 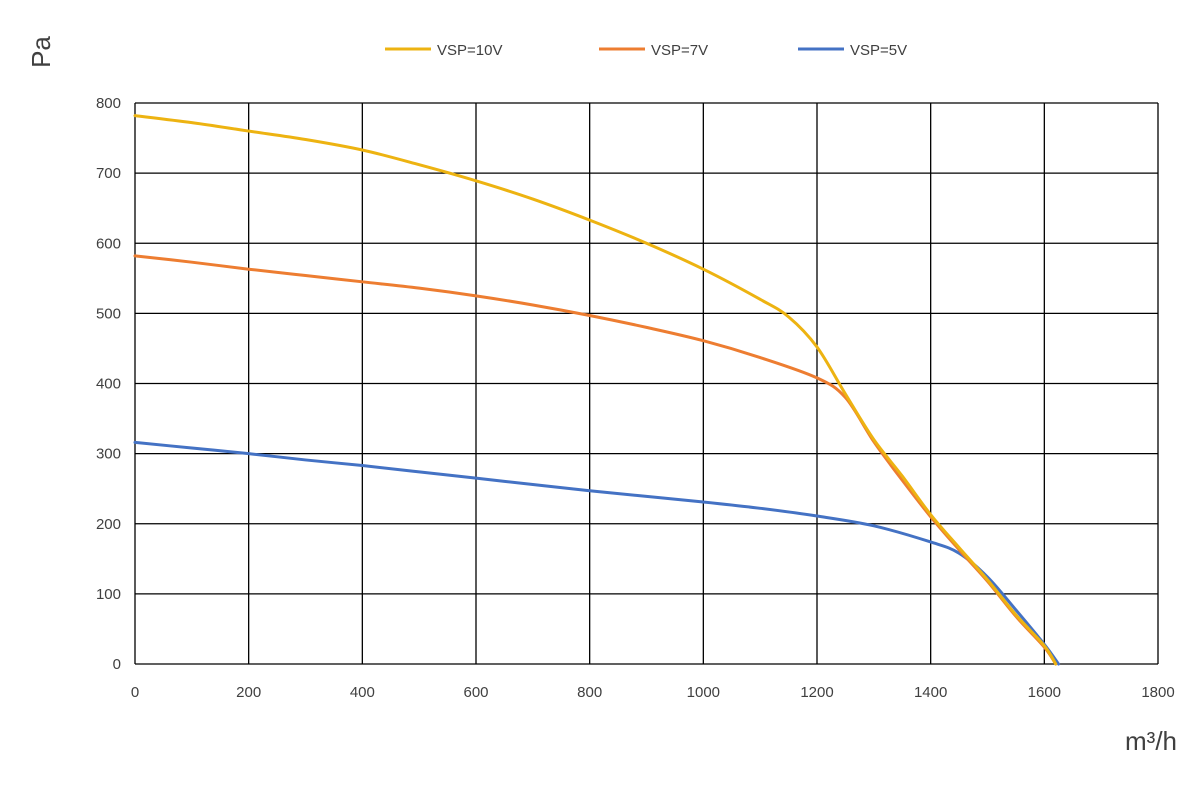 I want to click on y-tick-label: 400, so click(x=108, y=384).